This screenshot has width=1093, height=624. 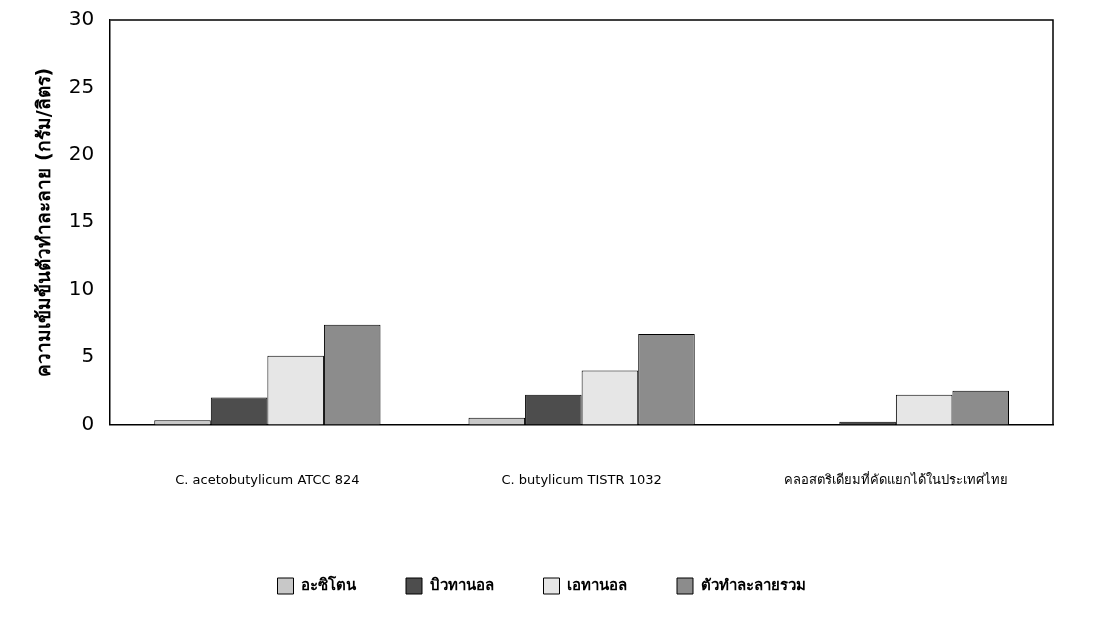 I want to click on y-tick-label: 5, so click(x=88, y=355).